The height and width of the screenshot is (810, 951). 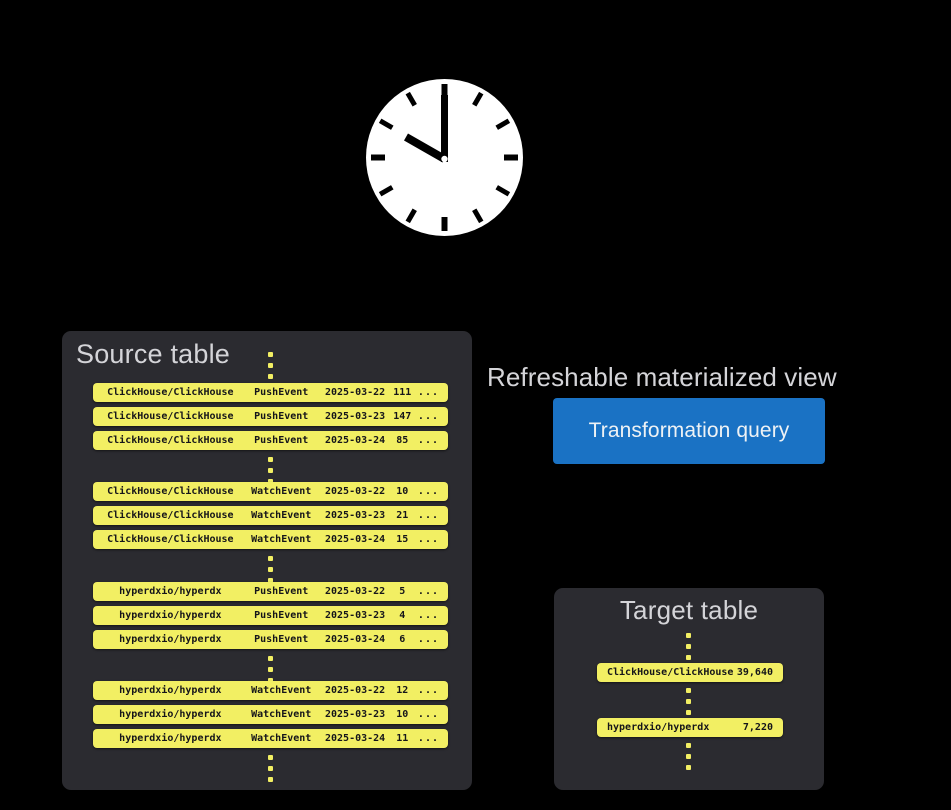 What do you see at coordinates (754, 672) in the screenshot?
I see `cell-value: 39,640` at bounding box center [754, 672].